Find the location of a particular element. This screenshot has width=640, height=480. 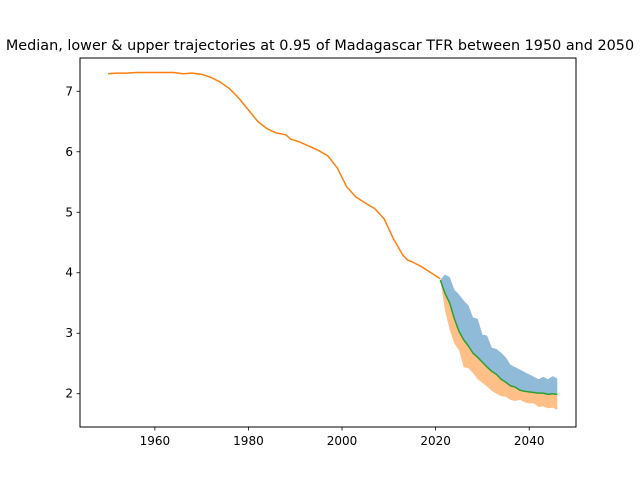

y-tick-label: 3 is located at coordinates (69, 333).